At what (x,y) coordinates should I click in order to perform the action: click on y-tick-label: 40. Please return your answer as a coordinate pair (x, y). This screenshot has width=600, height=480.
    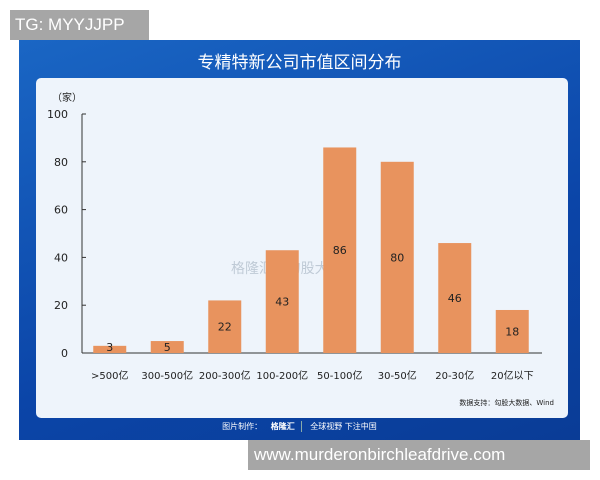
    Looking at the image, I should click on (61, 257).